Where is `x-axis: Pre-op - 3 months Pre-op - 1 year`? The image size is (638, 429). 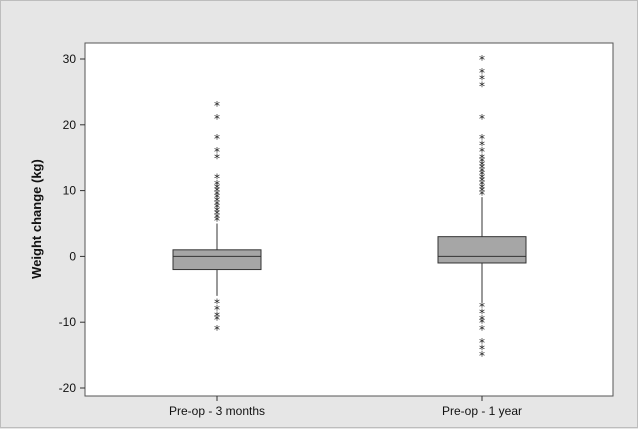 x-axis: Pre-op - 3 months Pre-op - 1 year is located at coordinates (345, 407).